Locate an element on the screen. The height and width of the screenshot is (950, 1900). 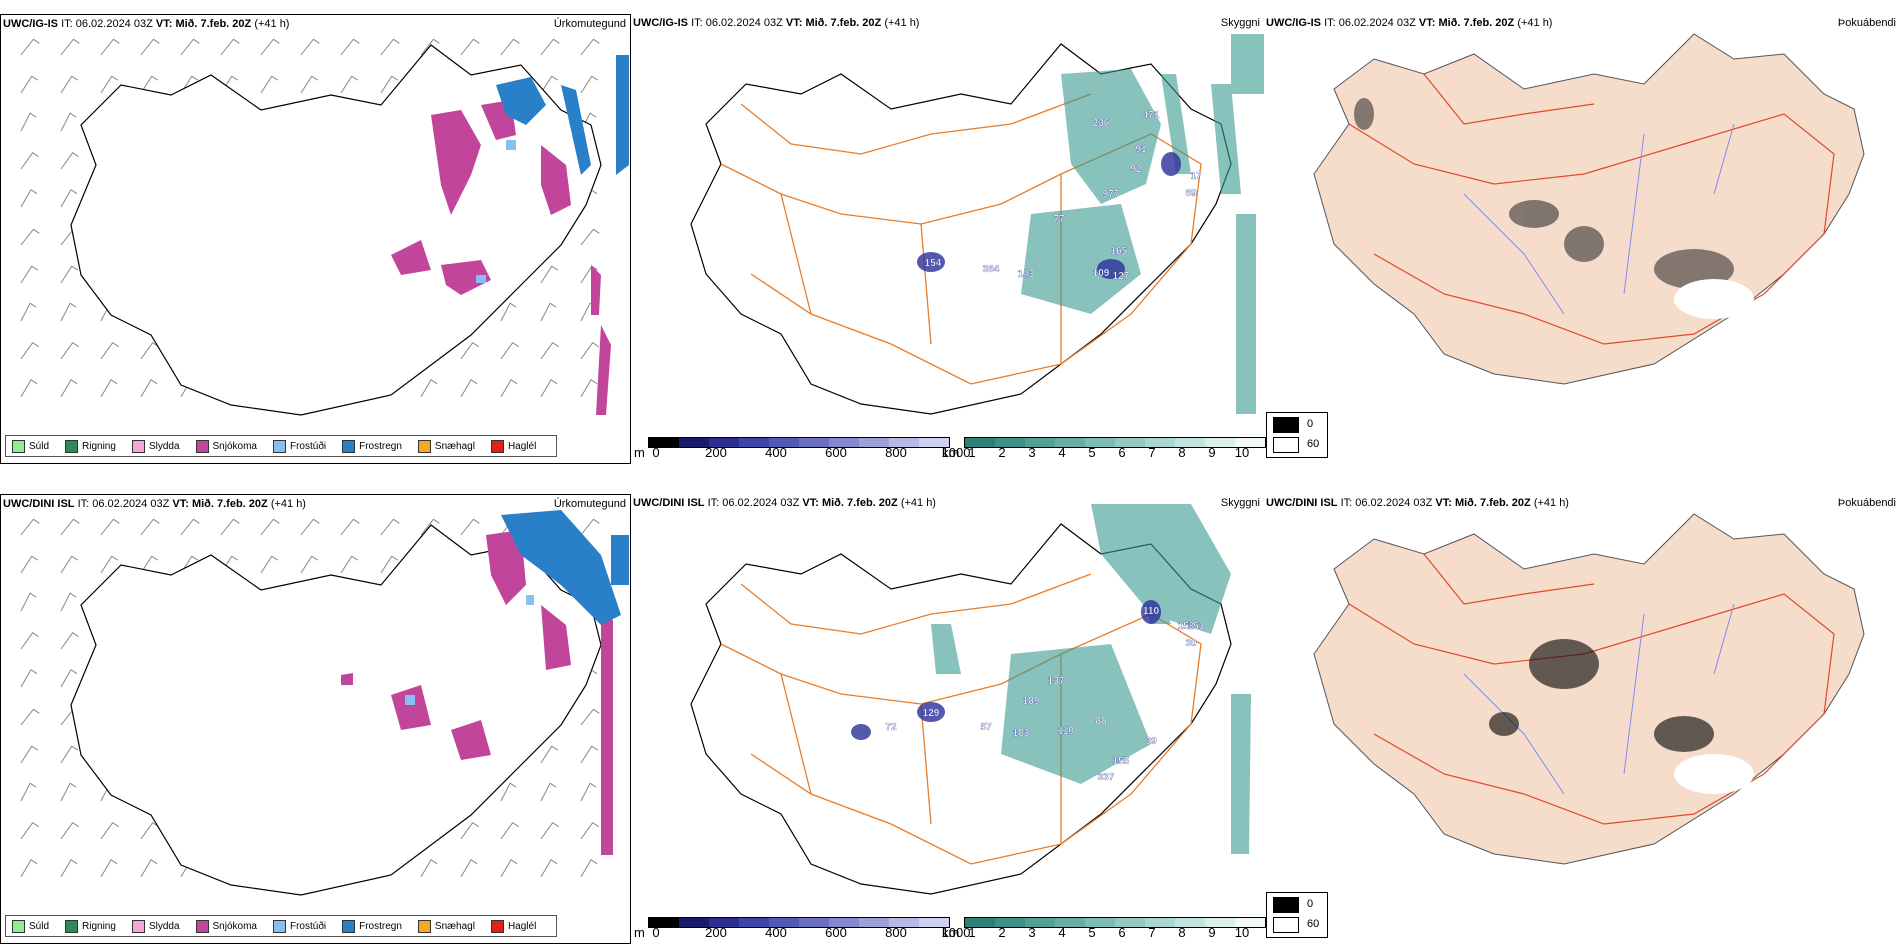
height-colorbar-2: m 0 200 400 600 800 1000 is located at coordinates (802, 932).